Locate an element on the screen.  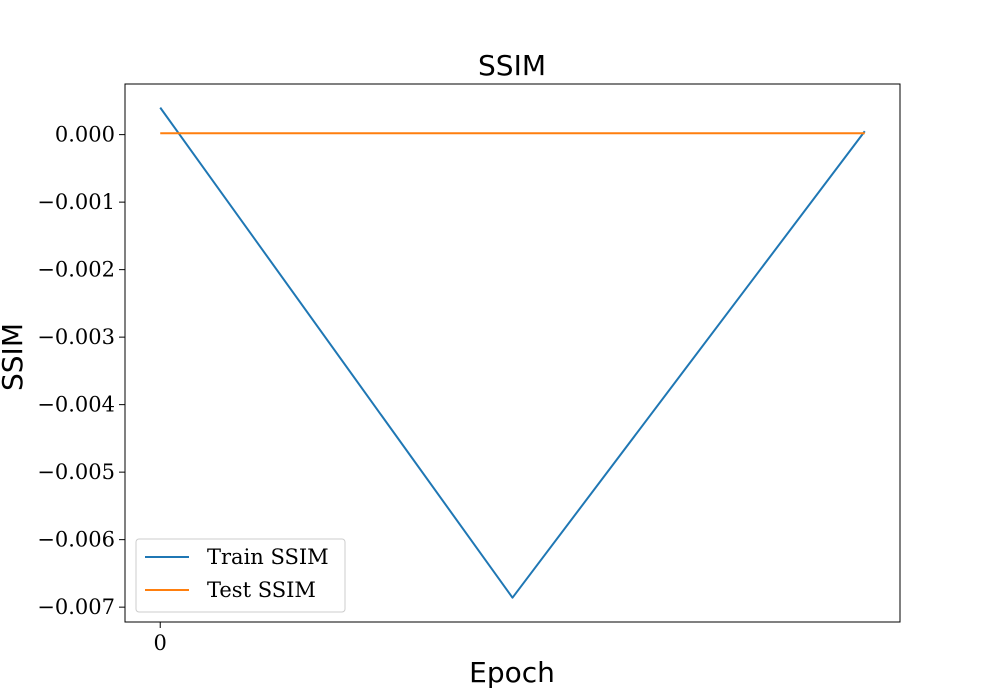
x-tick-label: 0 is located at coordinates (160, 643).